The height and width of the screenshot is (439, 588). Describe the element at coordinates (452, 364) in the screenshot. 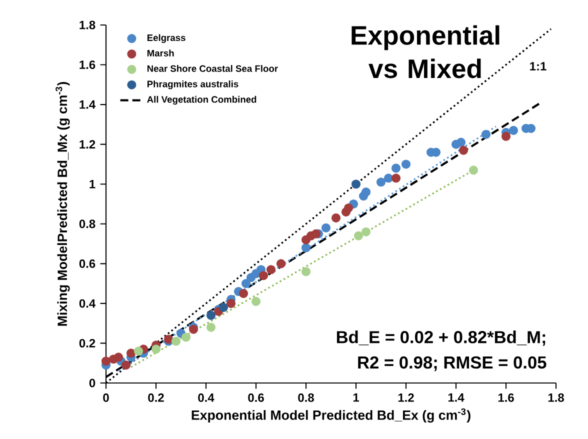

I see `annotation: R2 = 0.98; RMSE = 0.05` at that location.